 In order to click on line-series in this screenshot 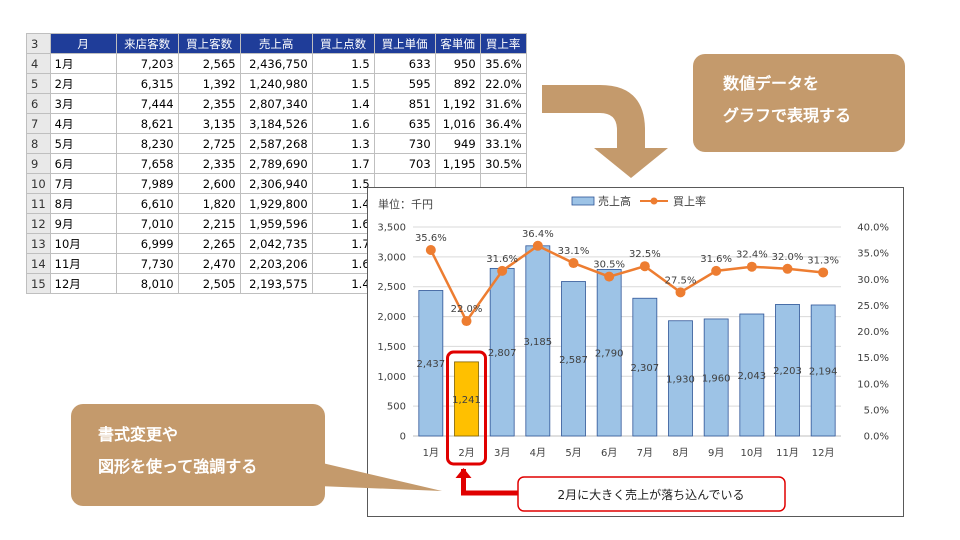, I will do `click(626, 284)`.